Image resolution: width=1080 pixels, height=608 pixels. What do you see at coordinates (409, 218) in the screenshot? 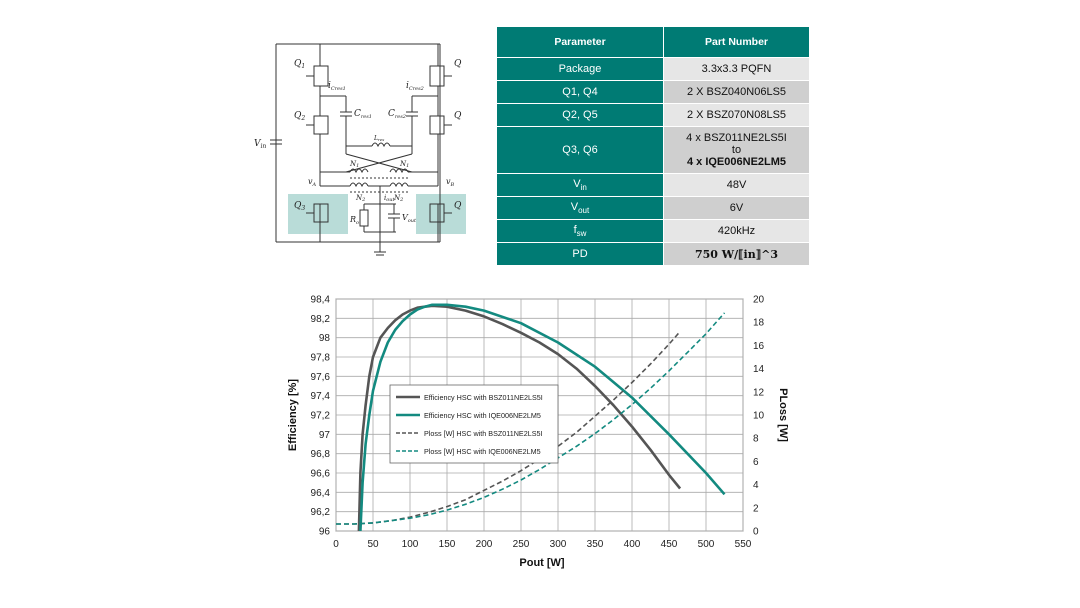
I see `svg-text: Vout` at bounding box center [409, 218].